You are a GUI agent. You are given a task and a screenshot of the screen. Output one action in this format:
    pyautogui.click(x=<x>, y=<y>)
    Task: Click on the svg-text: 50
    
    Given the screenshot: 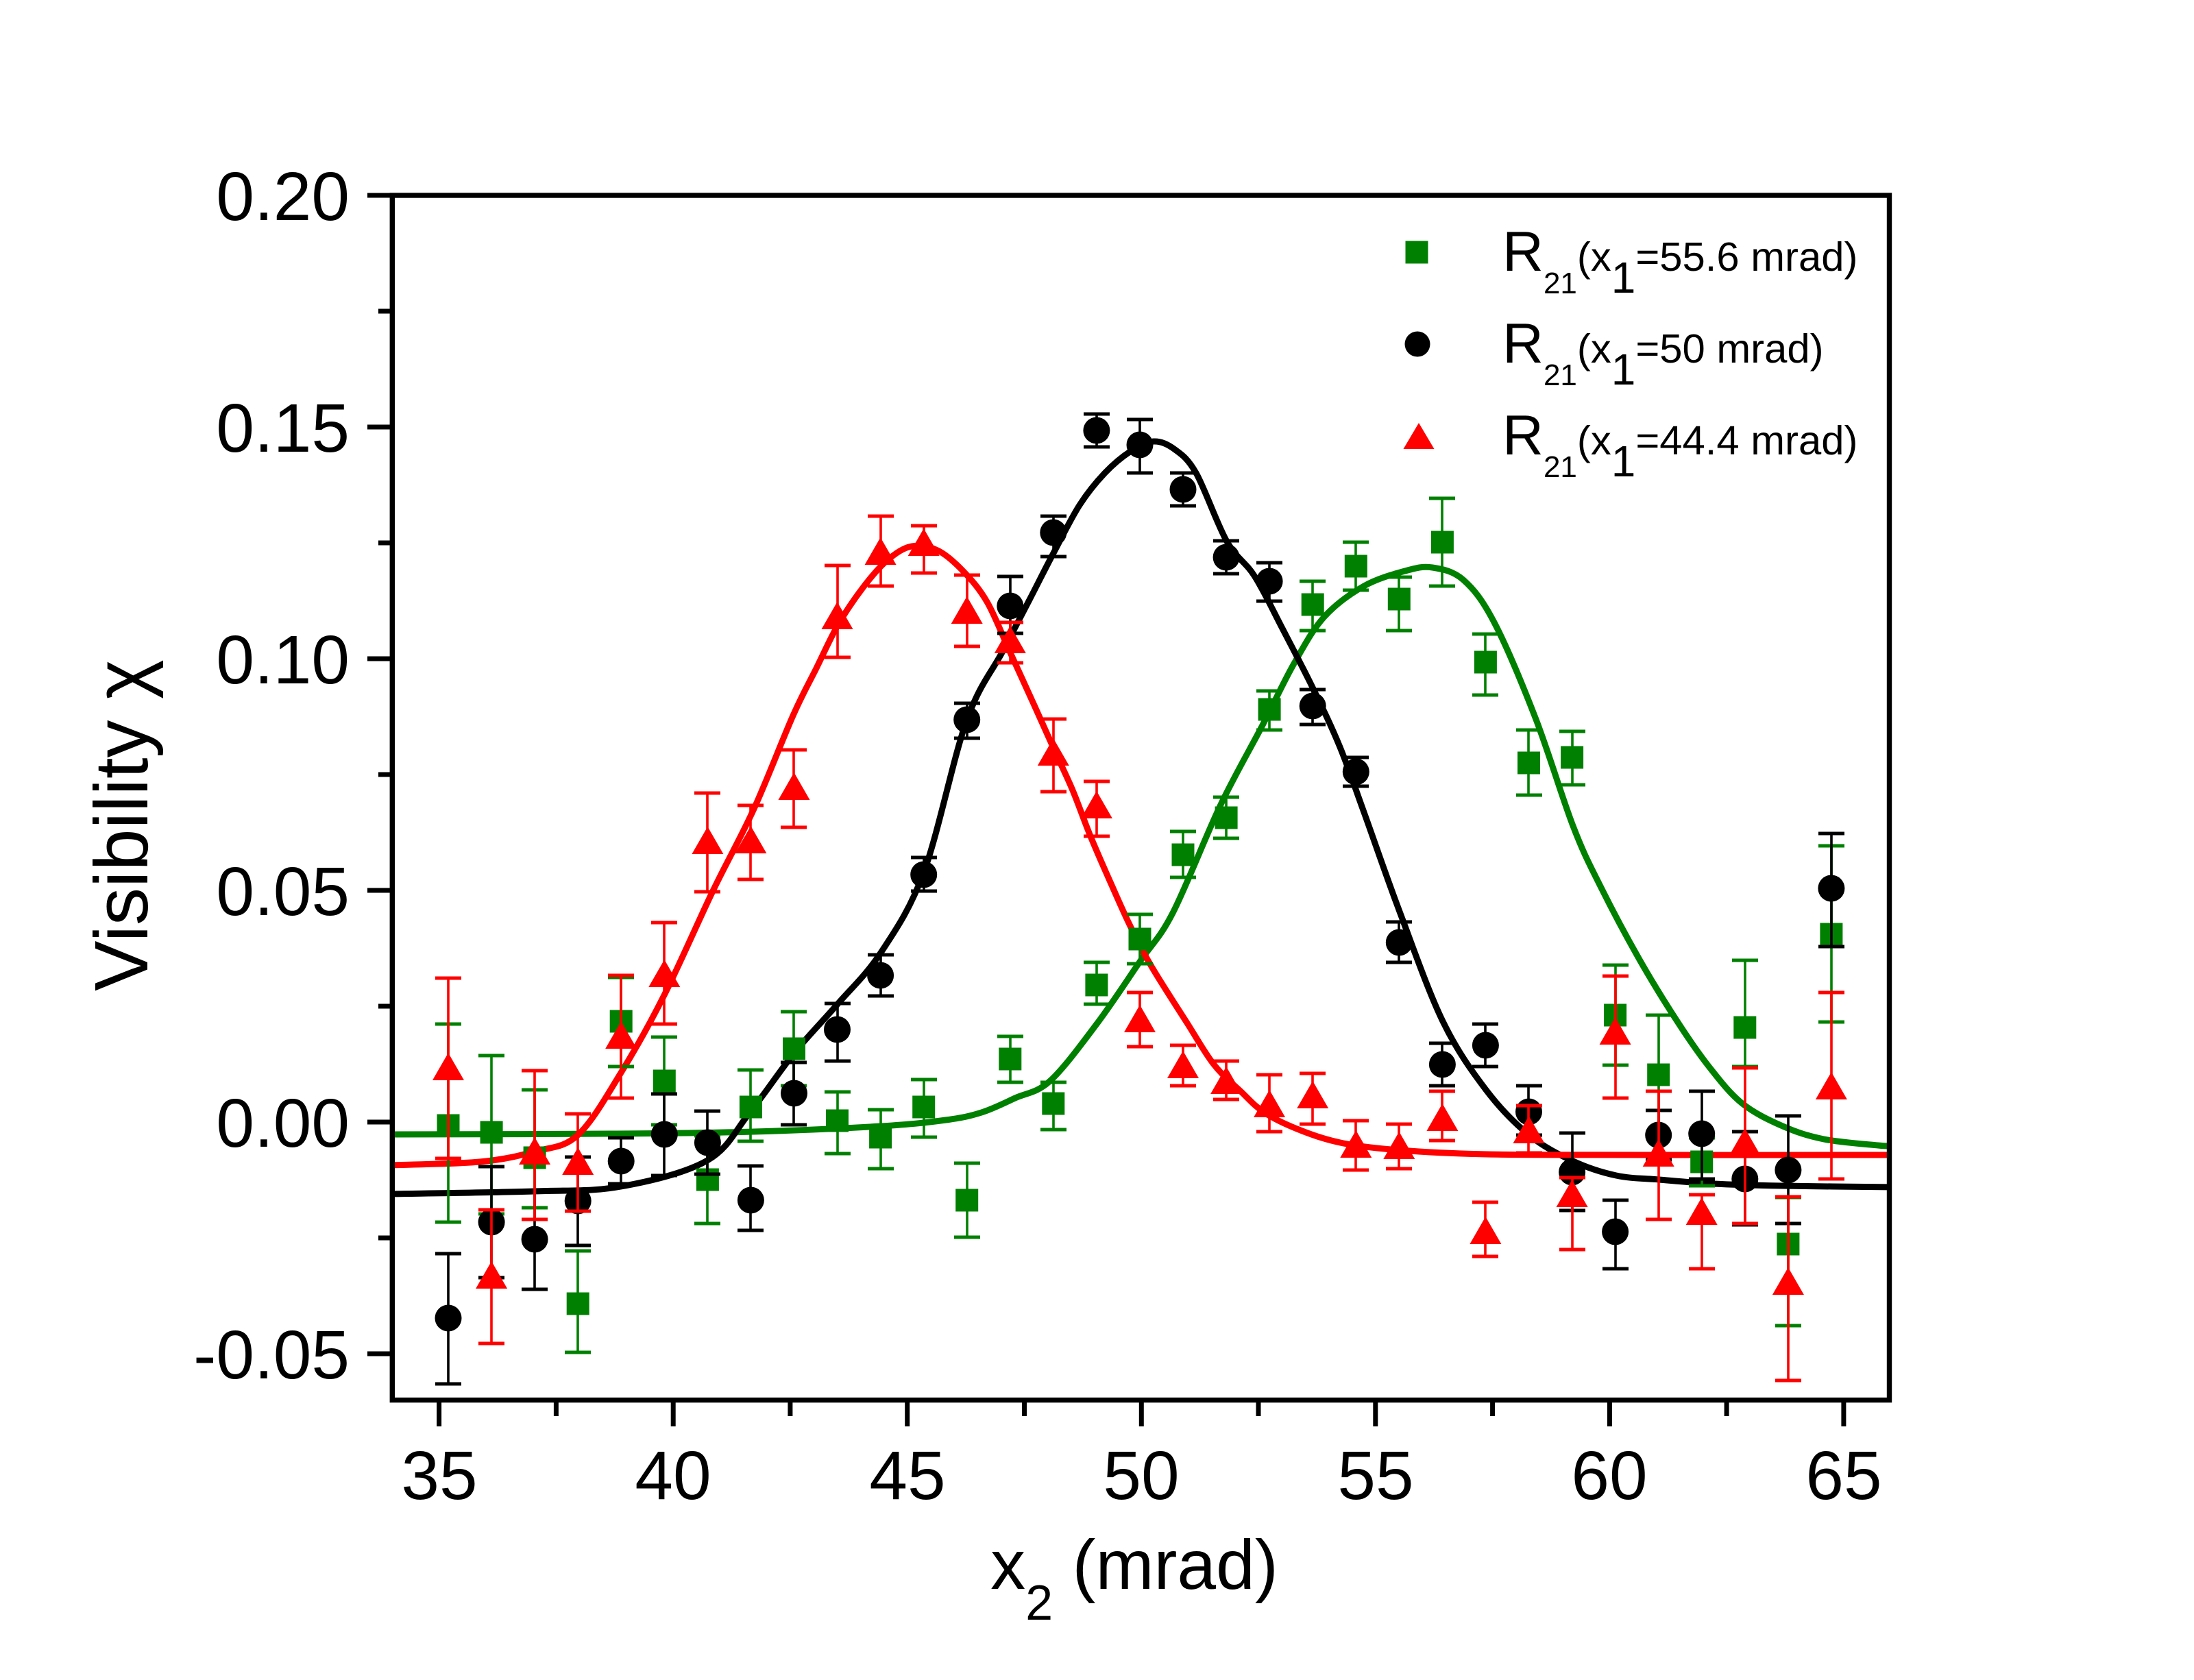 What is the action you would take?
    pyautogui.click(x=1141, y=1475)
    